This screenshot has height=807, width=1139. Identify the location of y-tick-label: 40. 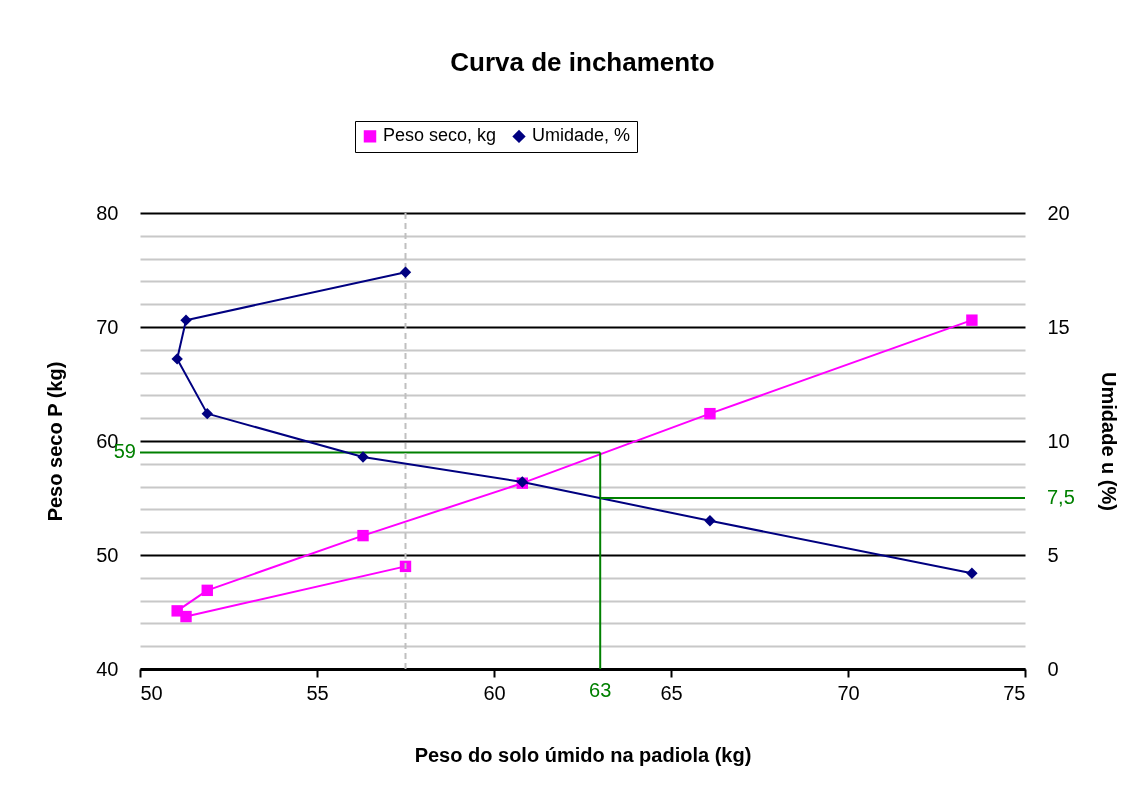
(107, 668).